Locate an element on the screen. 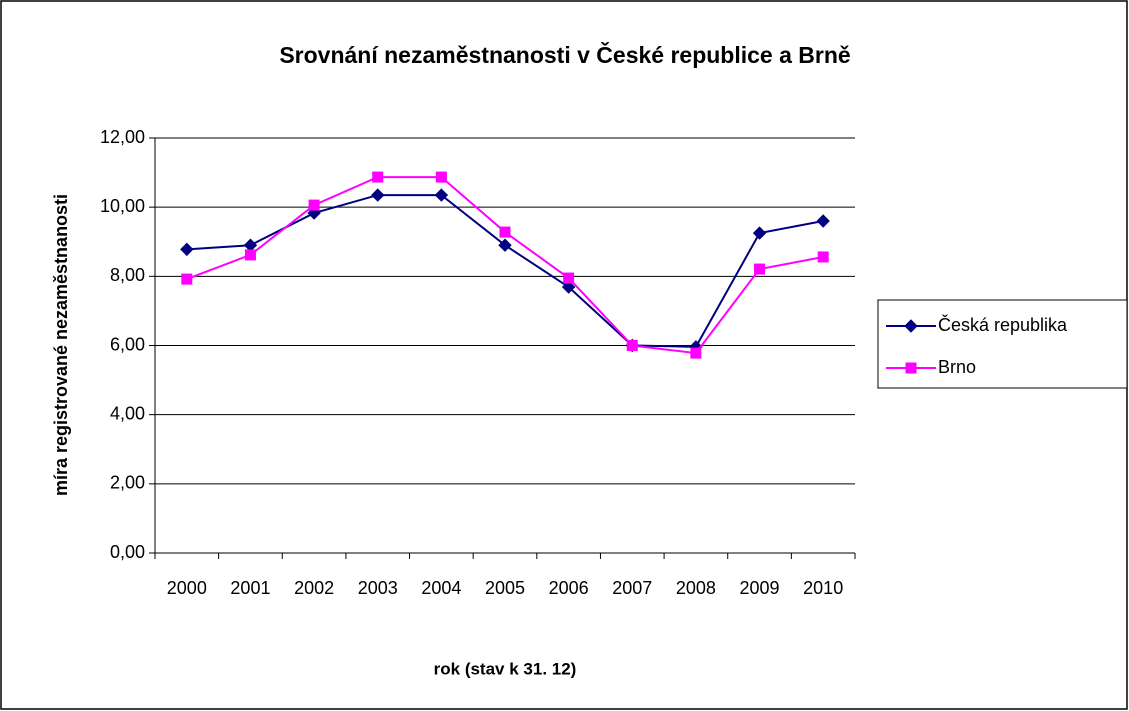  y-tick-label: 2,00 is located at coordinates (127, 483).